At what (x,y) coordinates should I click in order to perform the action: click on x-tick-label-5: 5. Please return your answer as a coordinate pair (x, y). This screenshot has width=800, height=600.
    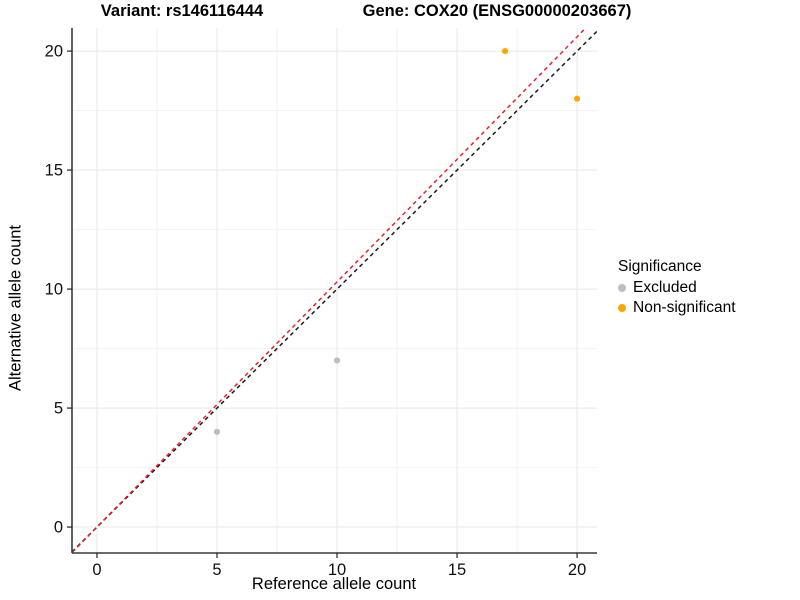
    Looking at the image, I should click on (216, 570).